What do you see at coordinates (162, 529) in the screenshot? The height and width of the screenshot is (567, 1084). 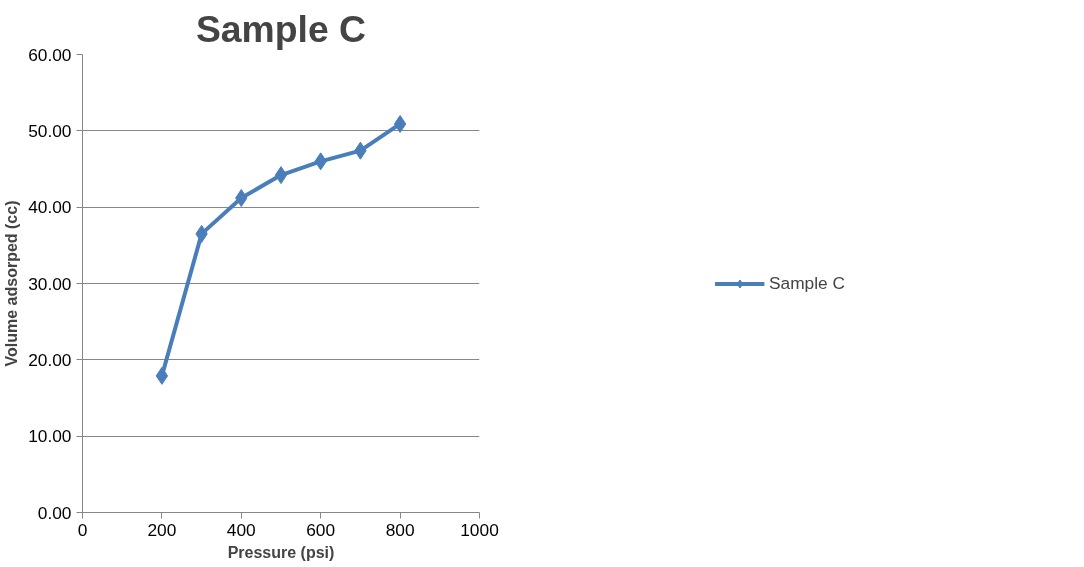 I see `x-tick-label: 200` at bounding box center [162, 529].